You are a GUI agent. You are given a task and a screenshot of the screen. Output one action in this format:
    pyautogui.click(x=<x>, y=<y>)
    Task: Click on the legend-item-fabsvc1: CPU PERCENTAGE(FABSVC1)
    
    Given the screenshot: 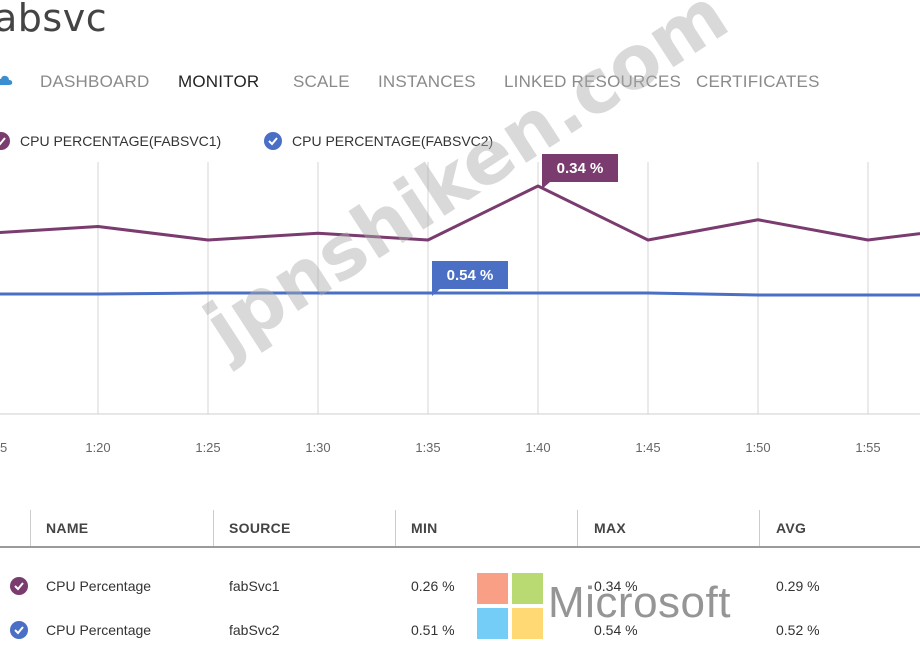 What is the action you would take?
    pyautogui.click(x=110, y=141)
    